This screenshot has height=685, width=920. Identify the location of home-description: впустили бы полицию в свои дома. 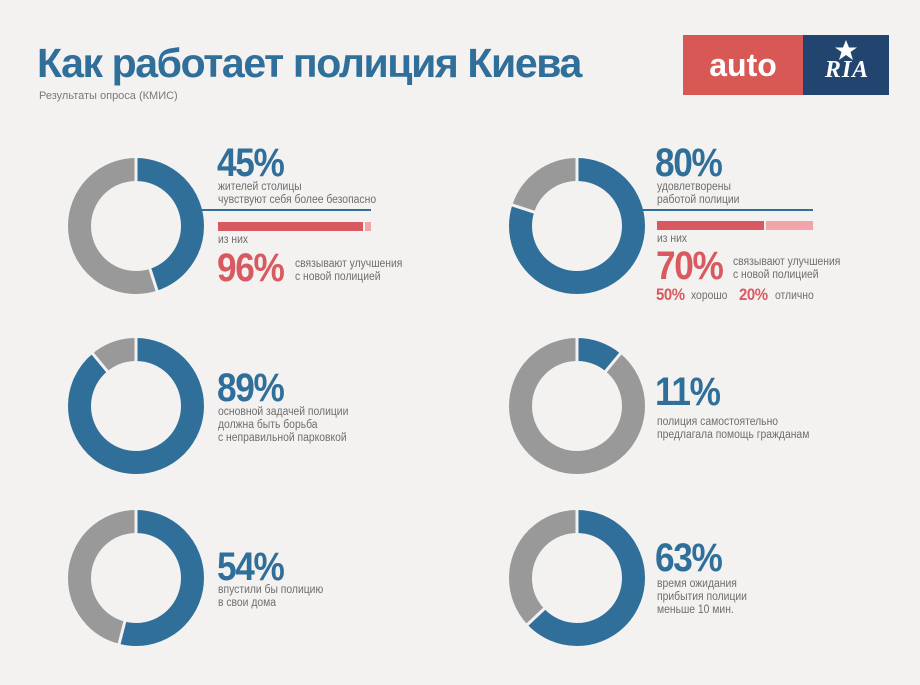
(271, 596).